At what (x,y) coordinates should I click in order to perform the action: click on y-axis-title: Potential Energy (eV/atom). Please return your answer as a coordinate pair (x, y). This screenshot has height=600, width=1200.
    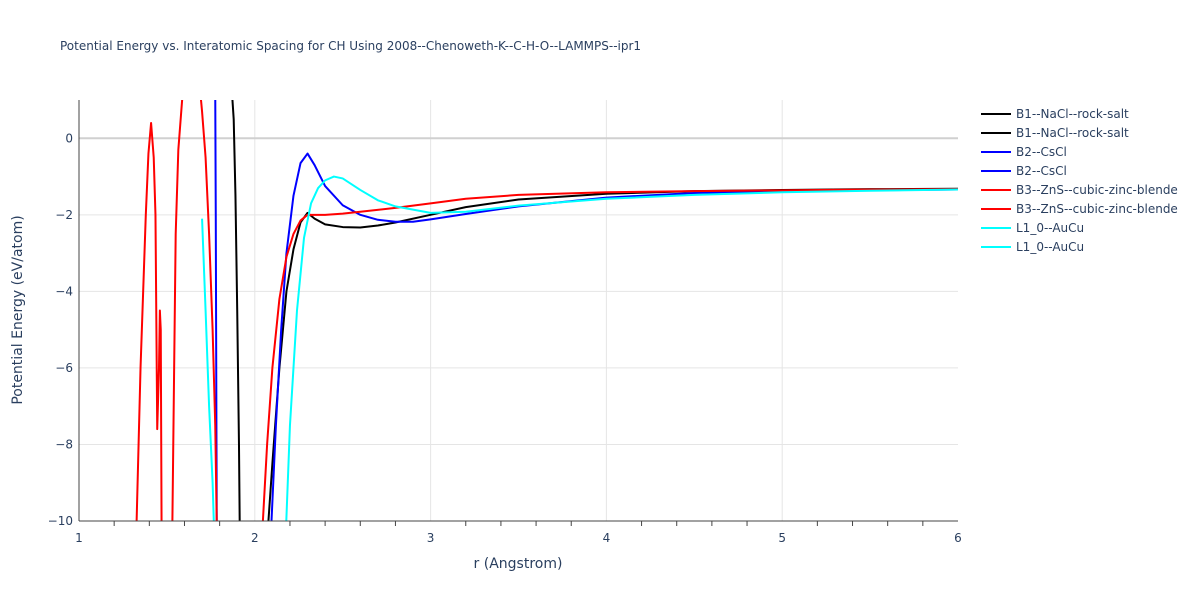
    Looking at the image, I should click on (18, 309).